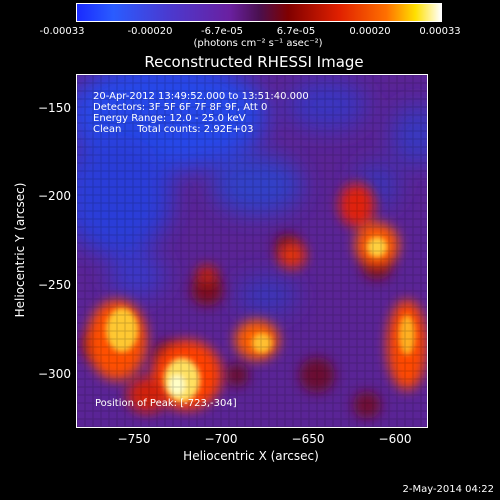  Describe the element at coordinates (258, 43) in the screenshot. I see `colorbar-unit-label: (photons cm⁻² s⁻¹ asec⁻²)` at that location.